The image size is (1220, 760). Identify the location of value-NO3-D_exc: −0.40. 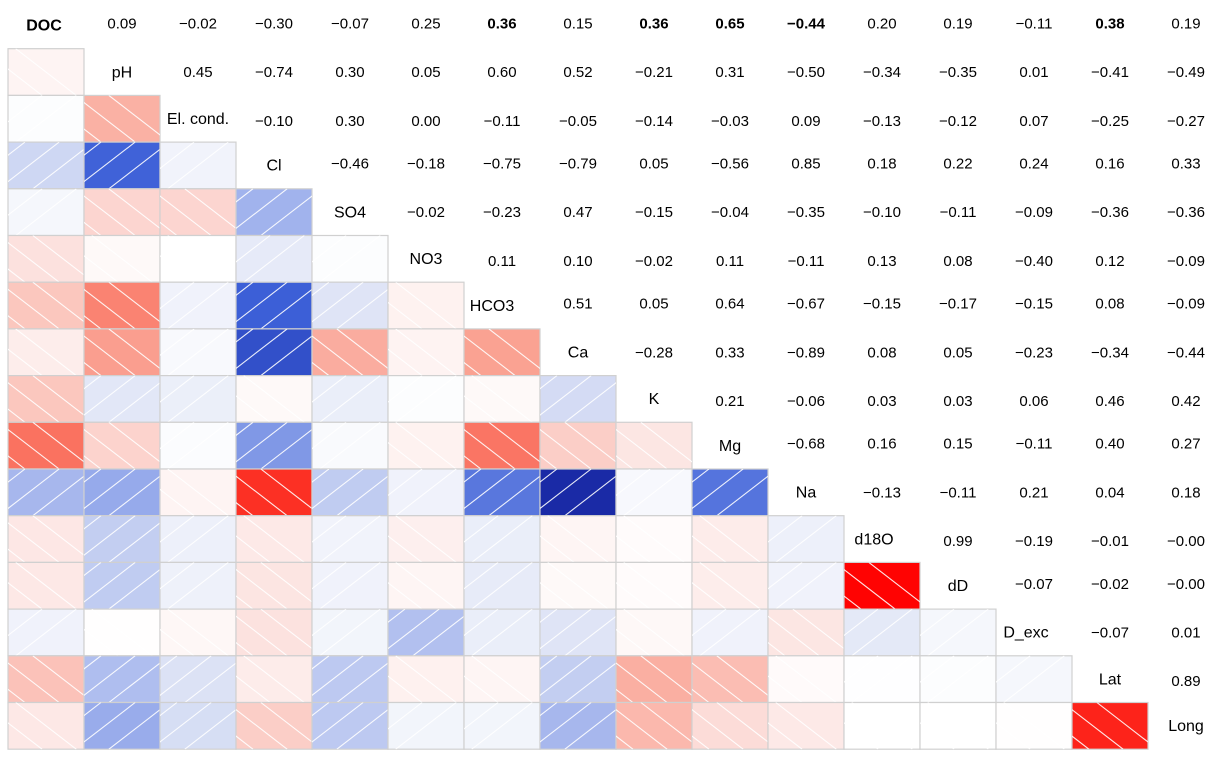
(1034, 261).